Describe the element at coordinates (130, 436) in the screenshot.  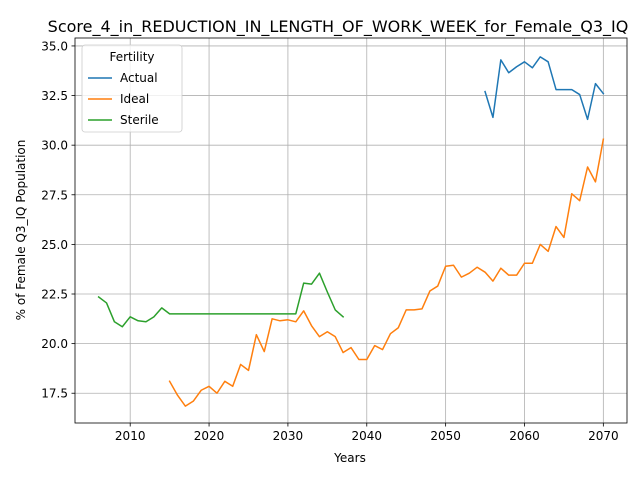
I see `x-tick-label: 2010` at that location.